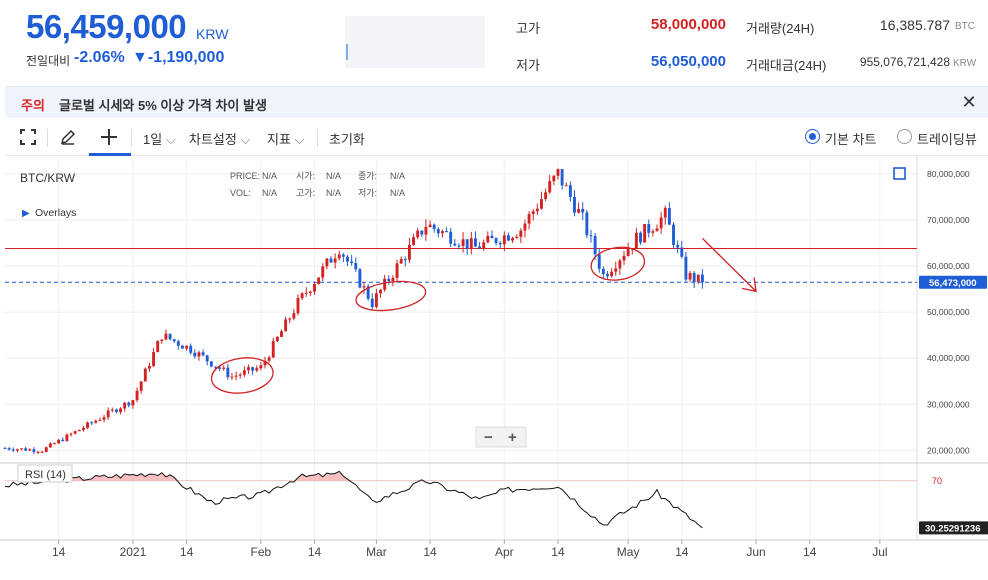 The height and width of the screenshot is (580, 988). Describe the element at coordinates (947, 139) in the screenshot. I see `tradingview-label: 트레이딩뷰` at that location.